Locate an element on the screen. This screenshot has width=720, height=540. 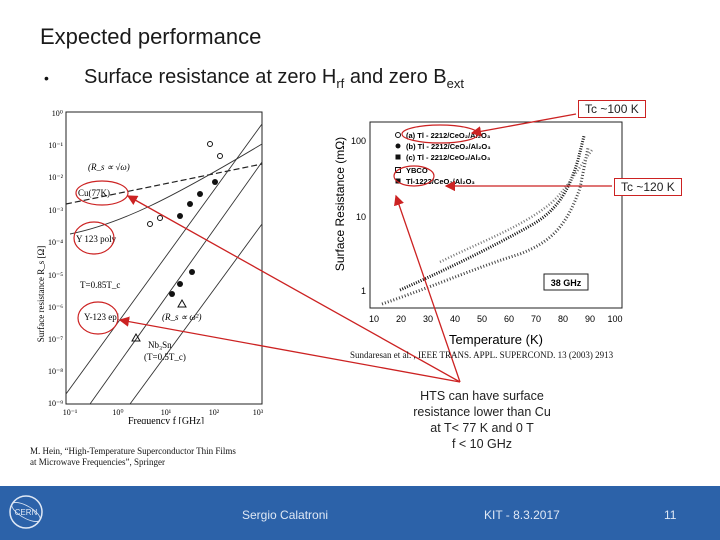
hts-note-line4: f < 10 GHz is located at coordinates (482, 444).